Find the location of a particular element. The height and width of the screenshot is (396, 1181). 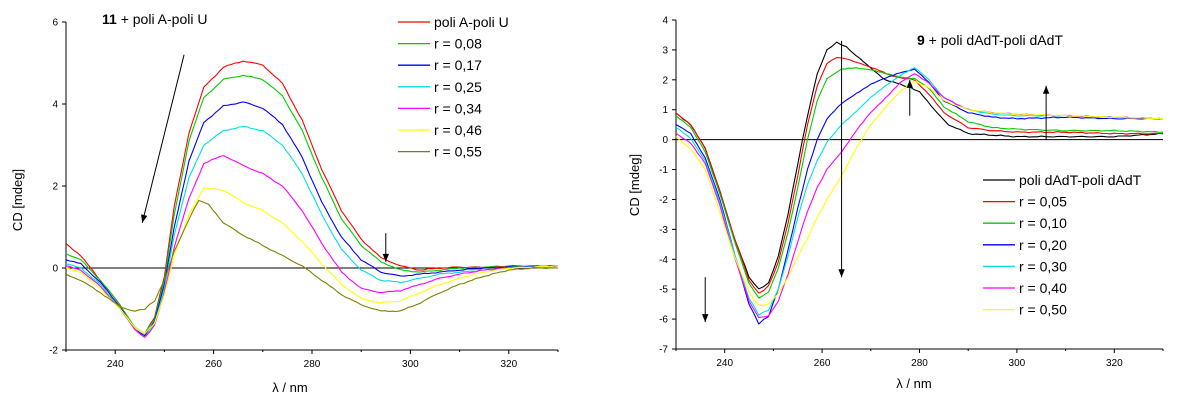

y-tick-label: 6 is located at coordinates (55, 23).